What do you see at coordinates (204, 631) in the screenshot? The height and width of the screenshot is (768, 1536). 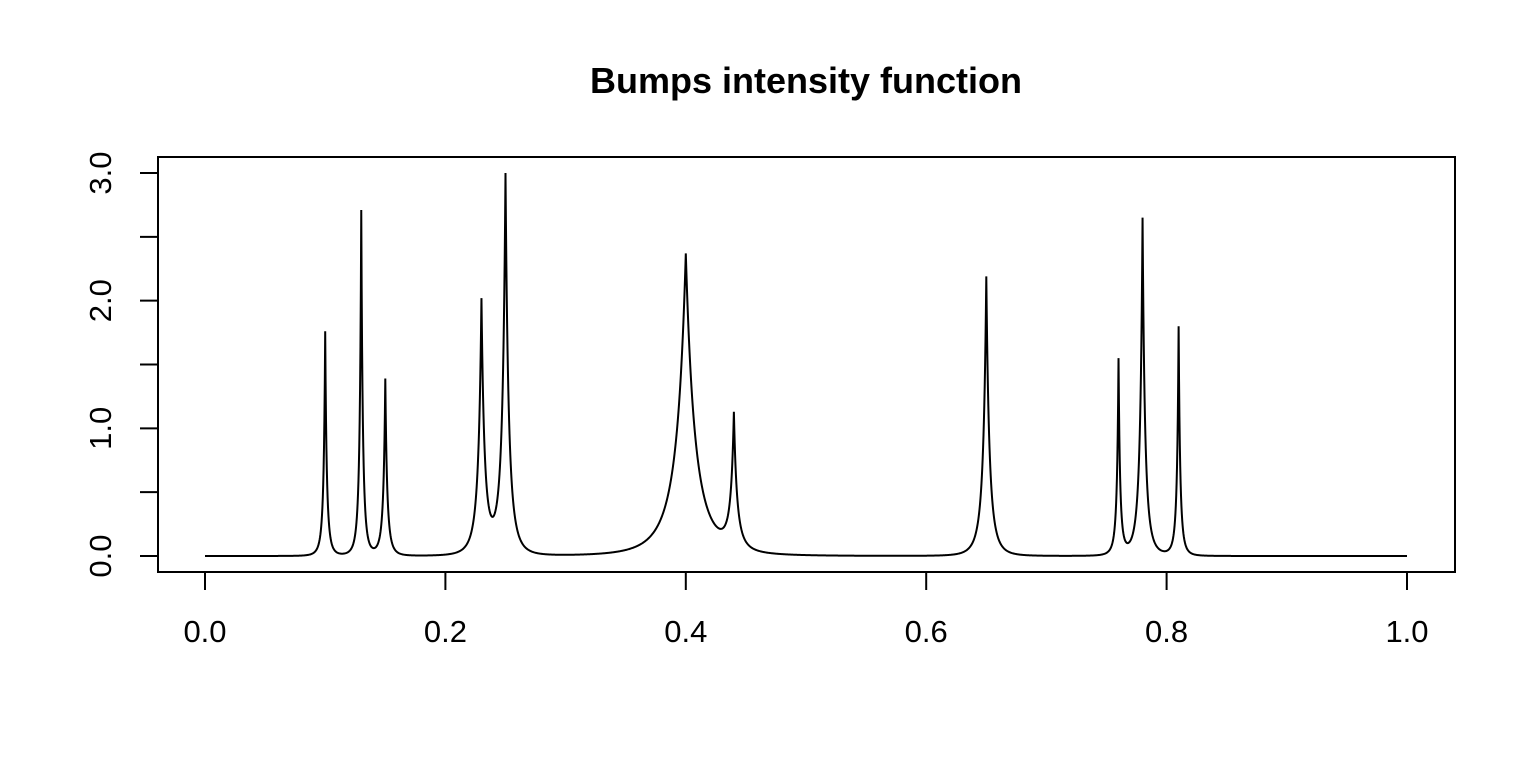 I see `x-tick-label: 0.0` at bounding box center [204, 631].